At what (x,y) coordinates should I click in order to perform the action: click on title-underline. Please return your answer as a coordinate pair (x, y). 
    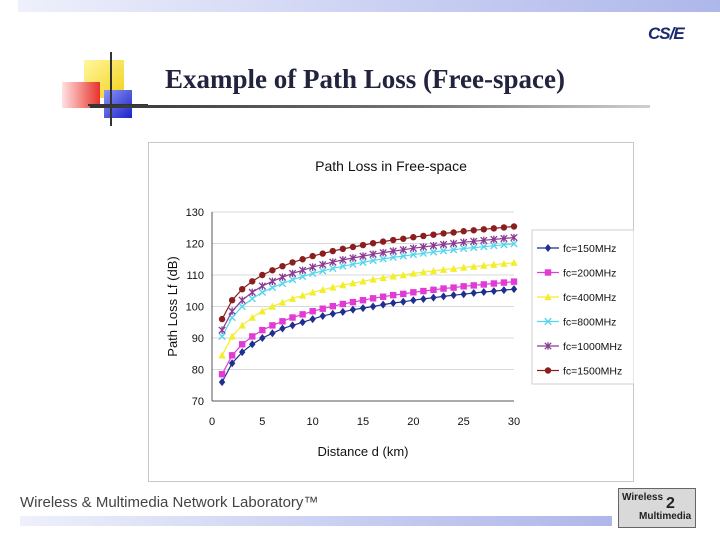
    Looking at the image, I should click on (370, 106).